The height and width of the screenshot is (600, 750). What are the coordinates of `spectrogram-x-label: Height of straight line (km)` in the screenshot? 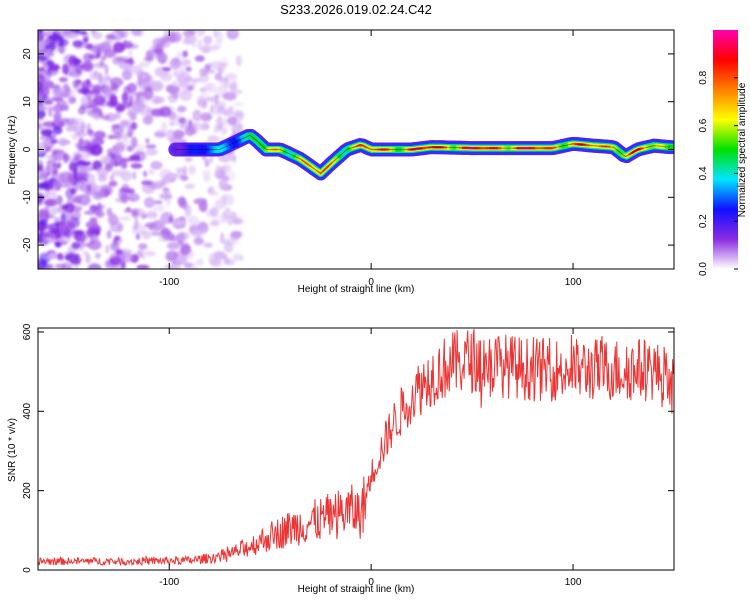 It's located at (356, 289).